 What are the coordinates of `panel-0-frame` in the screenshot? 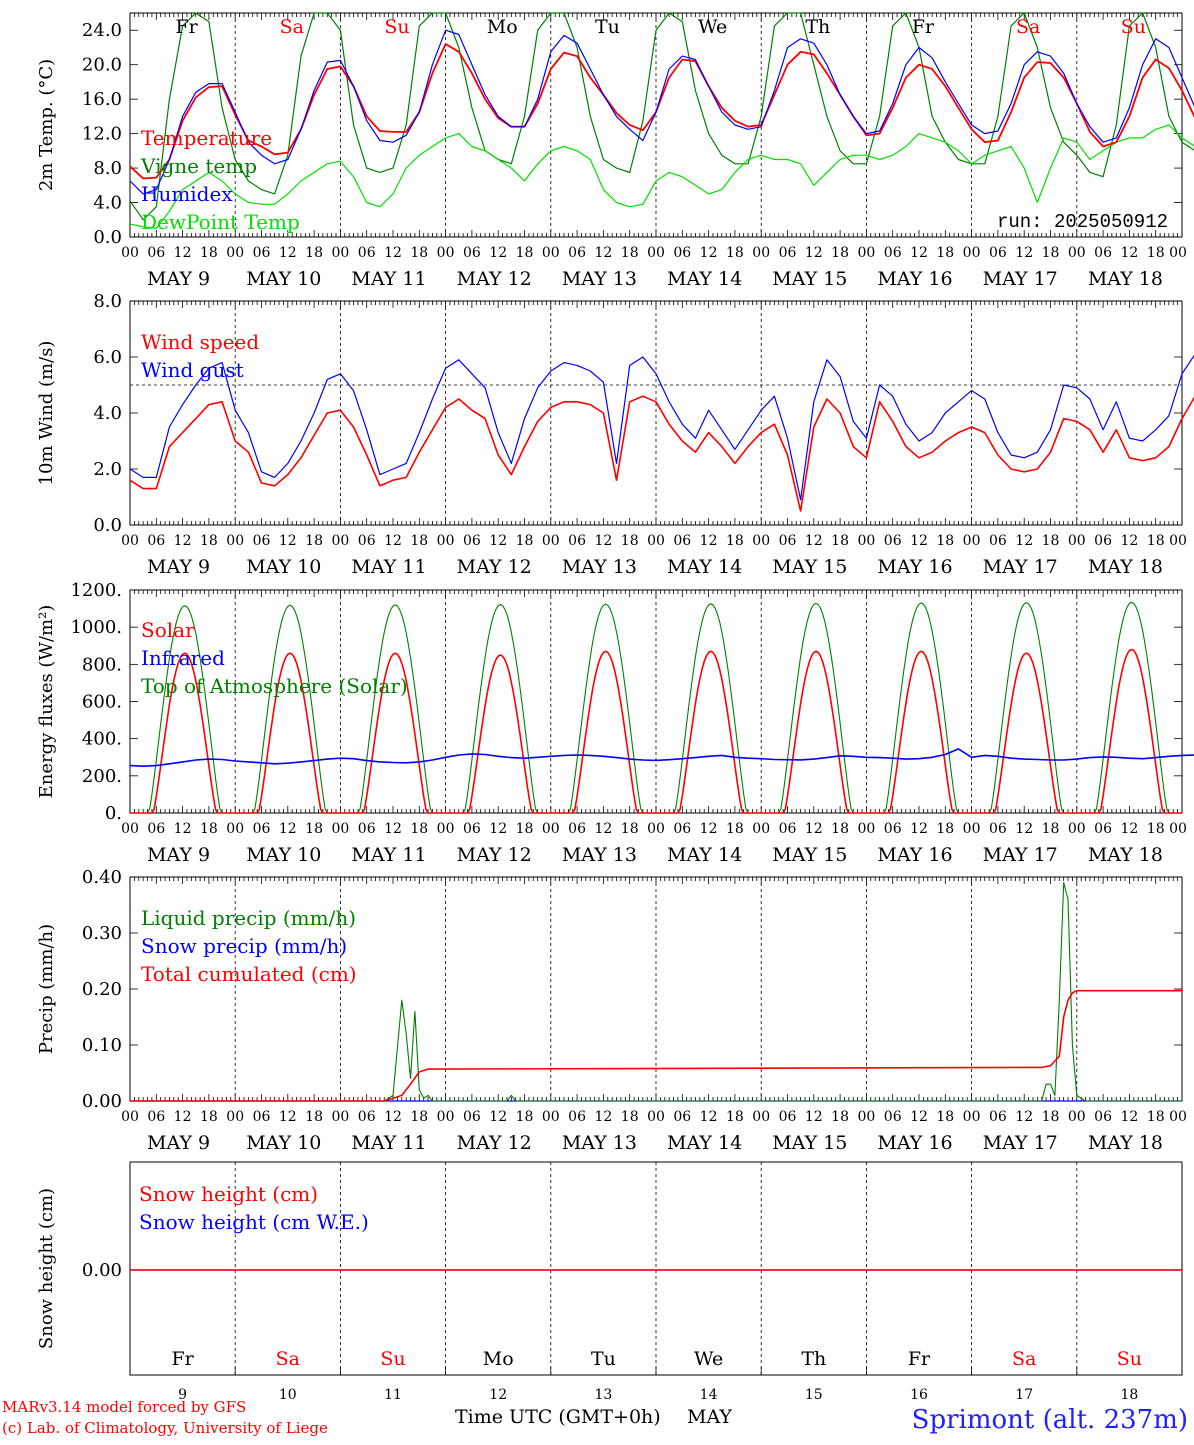 It's located at (656, 125).